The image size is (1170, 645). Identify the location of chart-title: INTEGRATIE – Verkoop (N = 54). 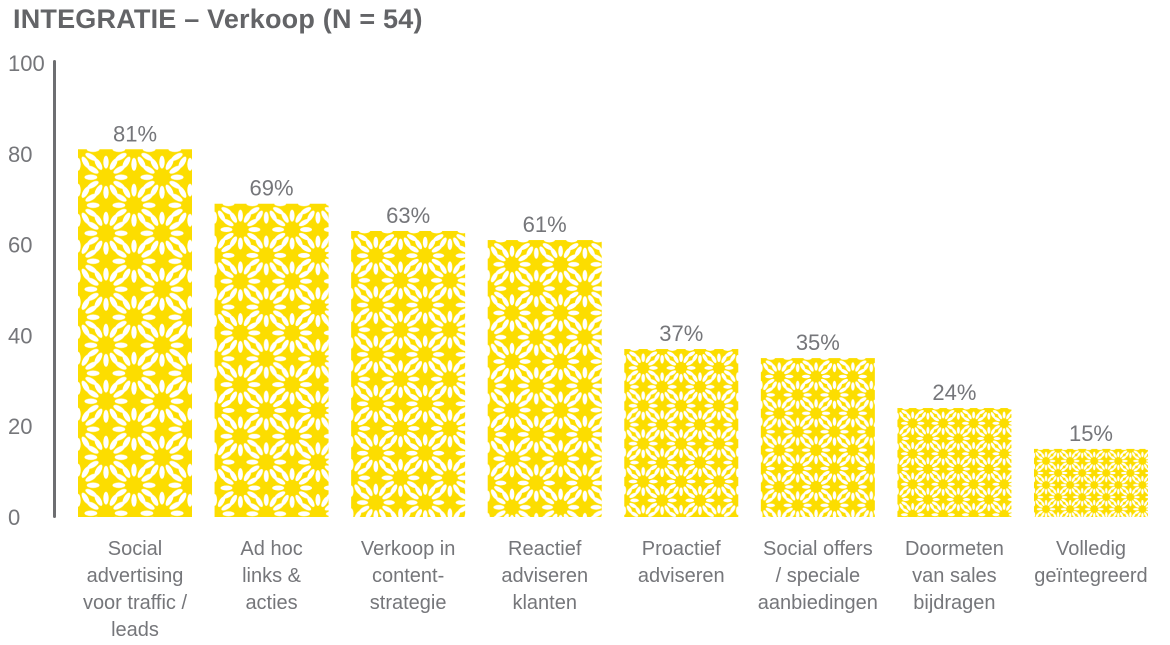
(218, 19).